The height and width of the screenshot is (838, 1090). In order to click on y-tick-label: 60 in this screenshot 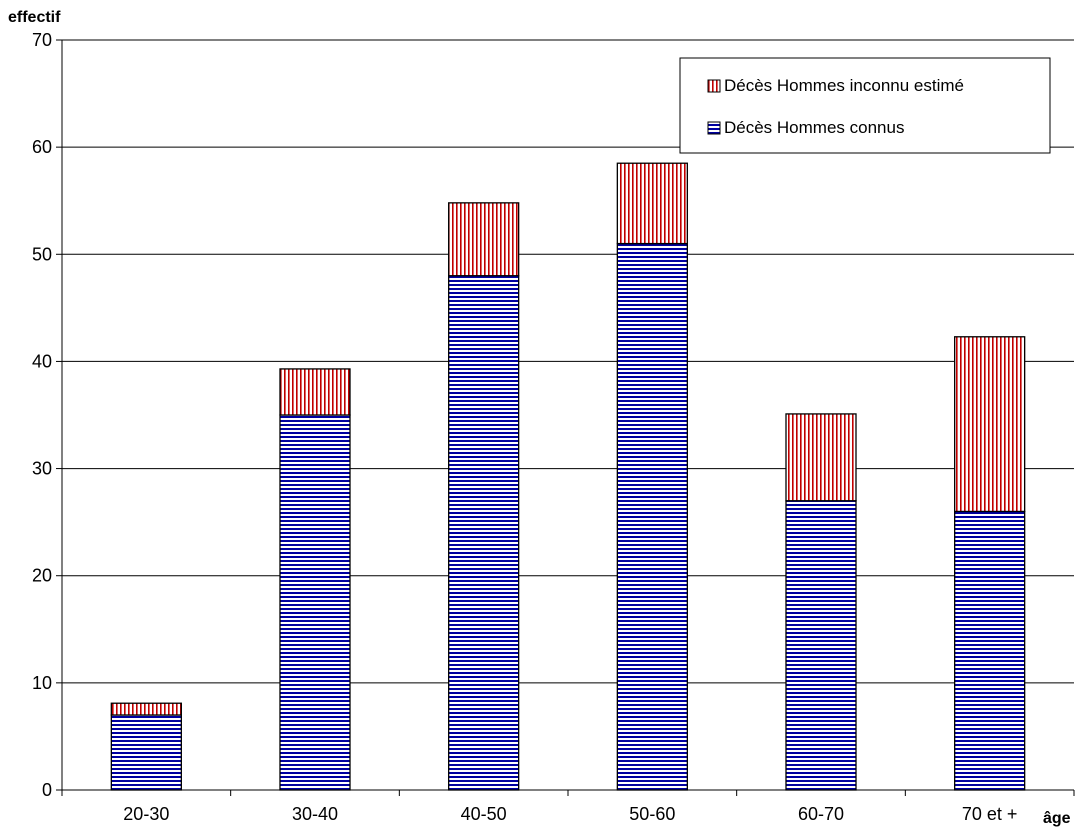, I will do `click(42, 147)`.